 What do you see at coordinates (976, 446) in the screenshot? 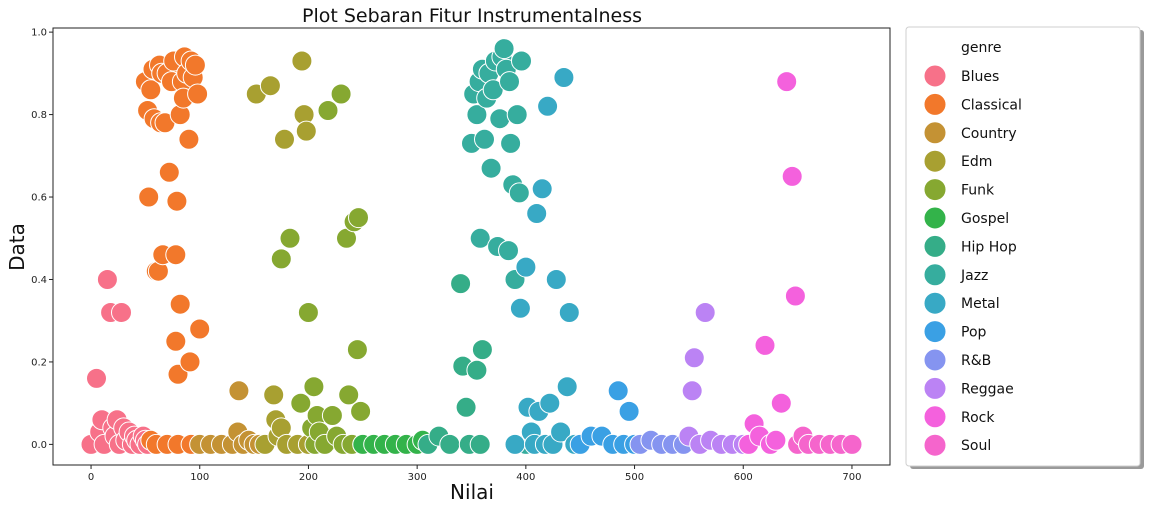
I see `legend-label: Soul` at bounding box center [976, 446].